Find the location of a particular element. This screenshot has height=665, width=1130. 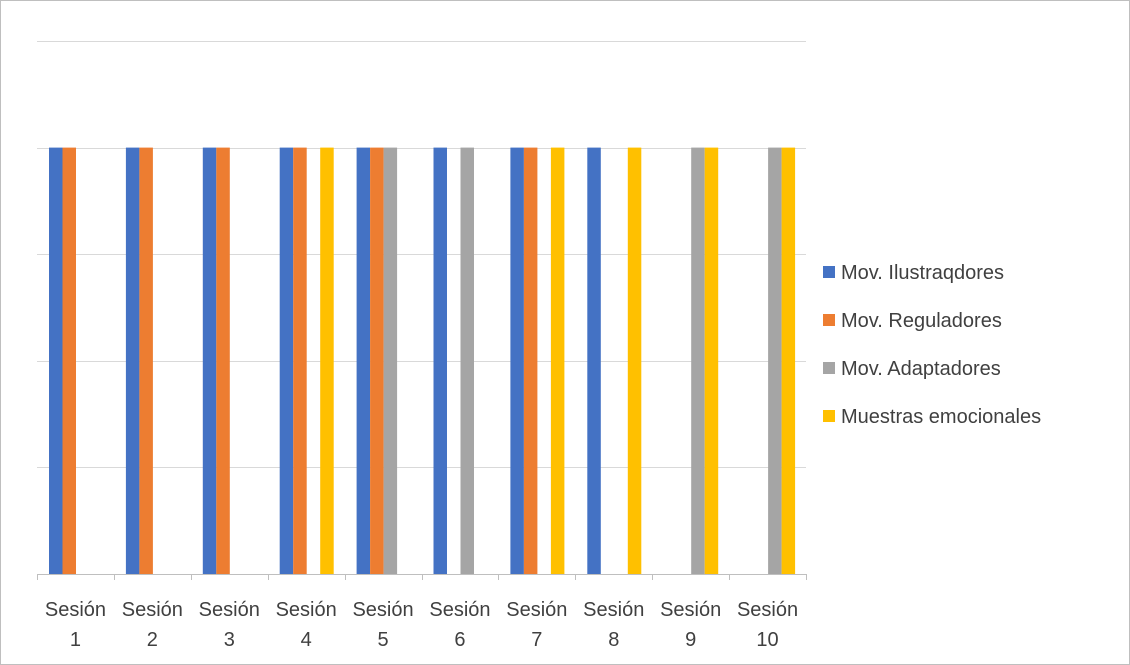

x-tick-label: Sesión 6 is located at coordinates (459, 625).